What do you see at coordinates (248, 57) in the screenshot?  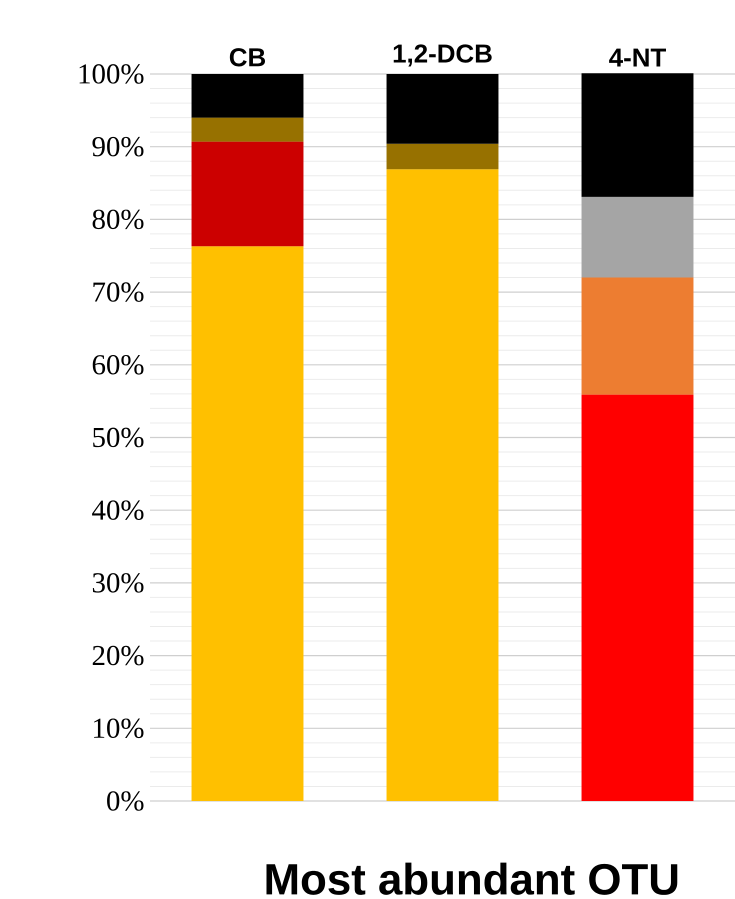 I see `x-tick-label: CB` at bounding box center [248, 57].